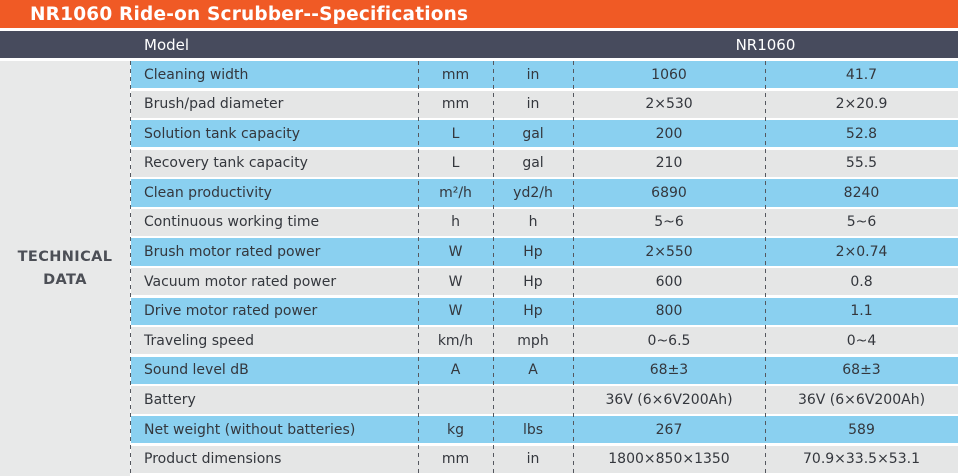 The image size is (958, 476). I want to click on spec-name-cell: Battery, so click(170, 399).